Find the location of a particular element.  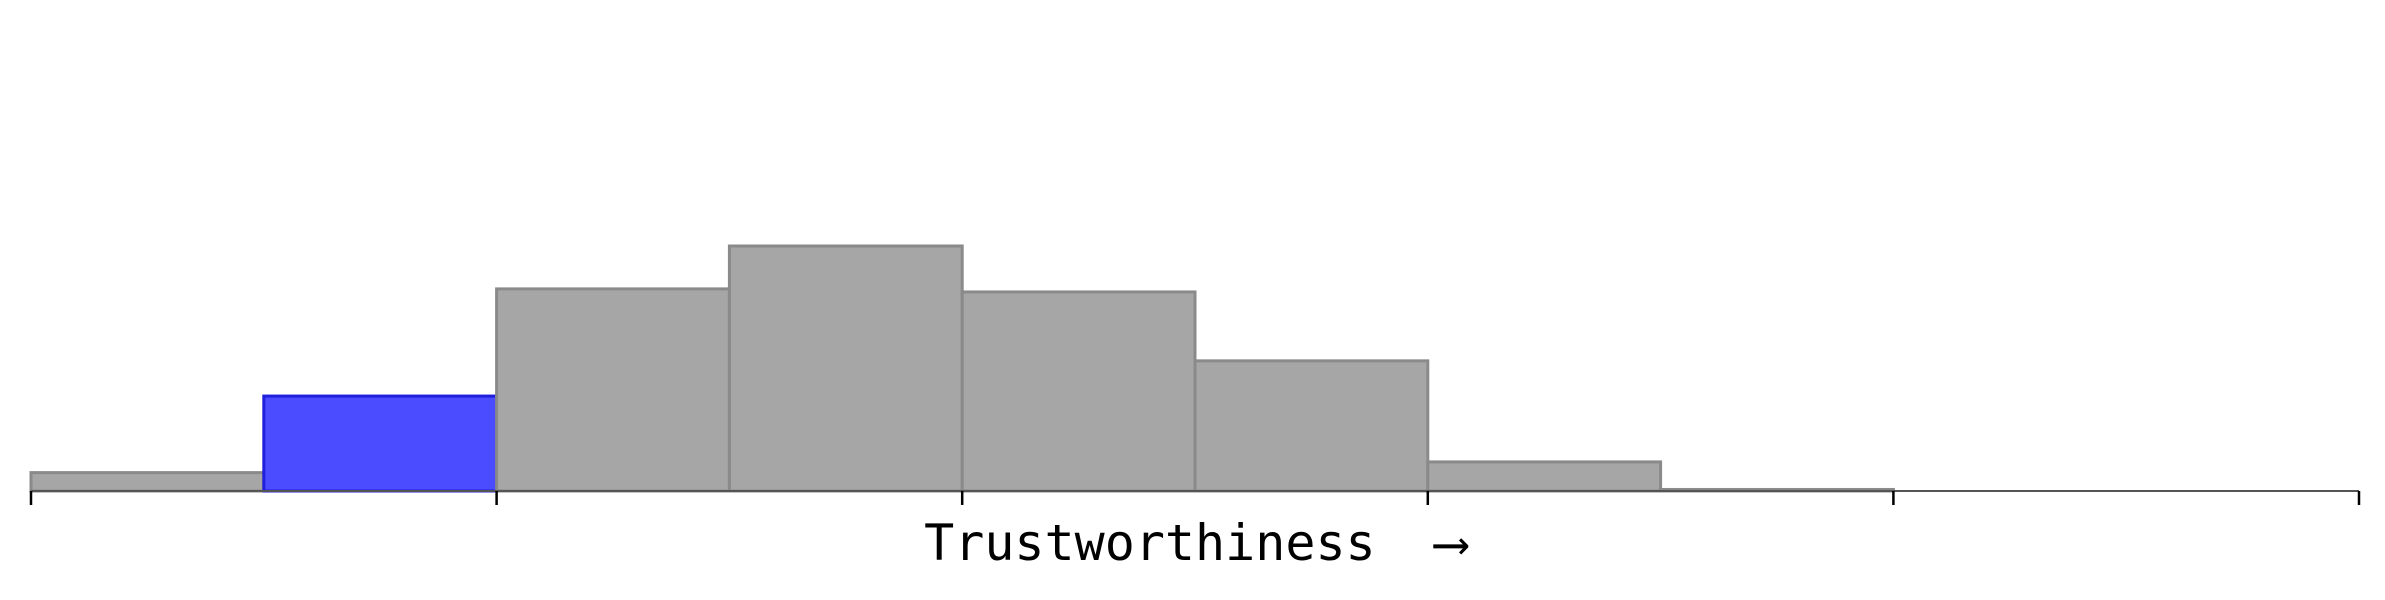

x-axis-label: Trustworthiness ⟶ is located at coordinates (1196, 543).